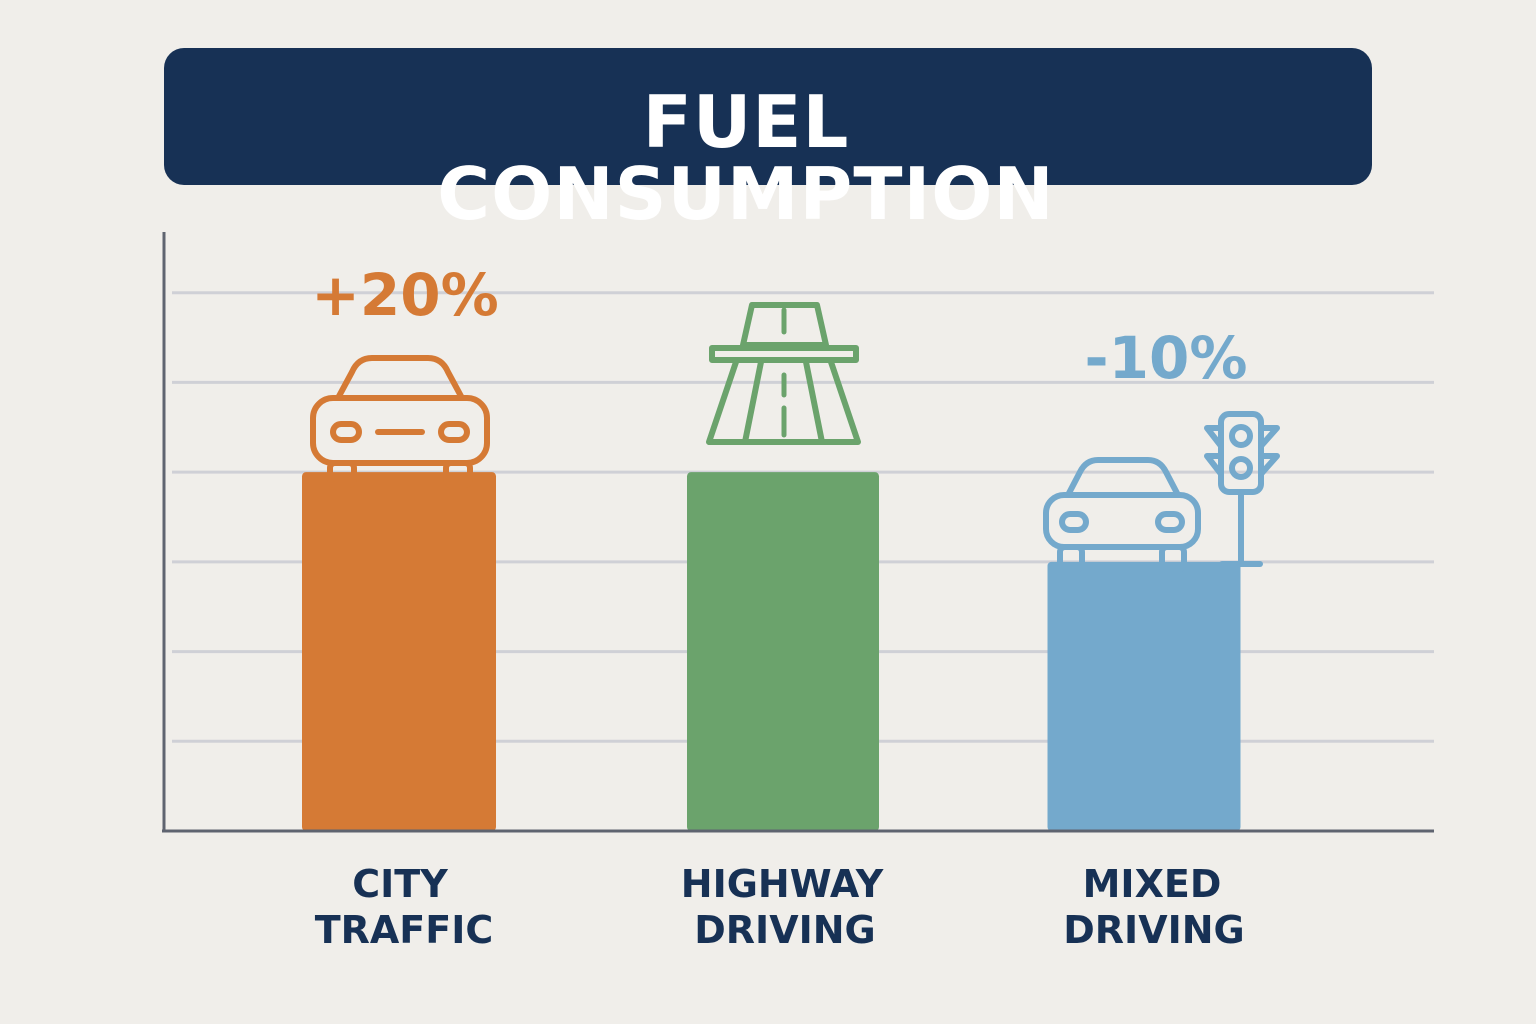 This screenshot has width=1536, height=1024. What do you see at coordinates (400, 884) in the screenshot?
I see `tick-label: CITY` at bounding box center [400, 884].